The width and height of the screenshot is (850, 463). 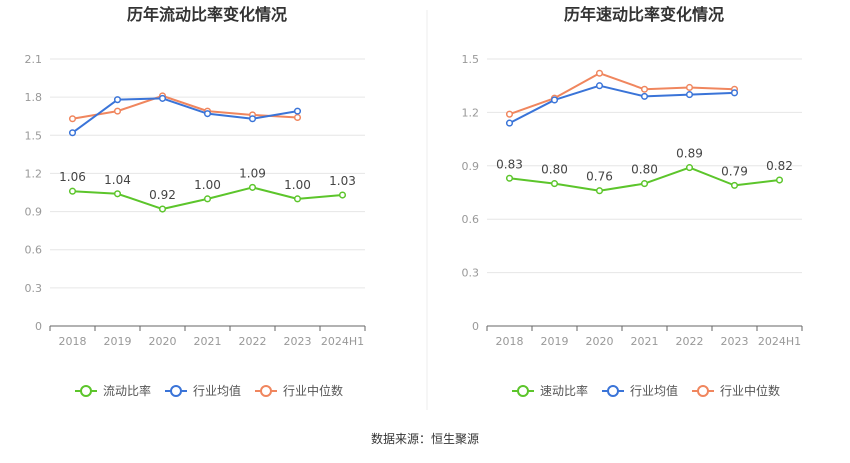 I want to click on legend-item: 速动比率, so click(x=550, y=390).